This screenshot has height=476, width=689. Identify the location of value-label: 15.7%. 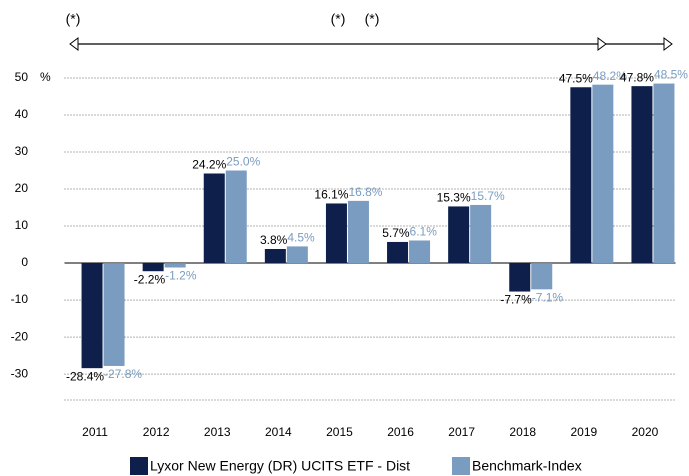
(488, 196).